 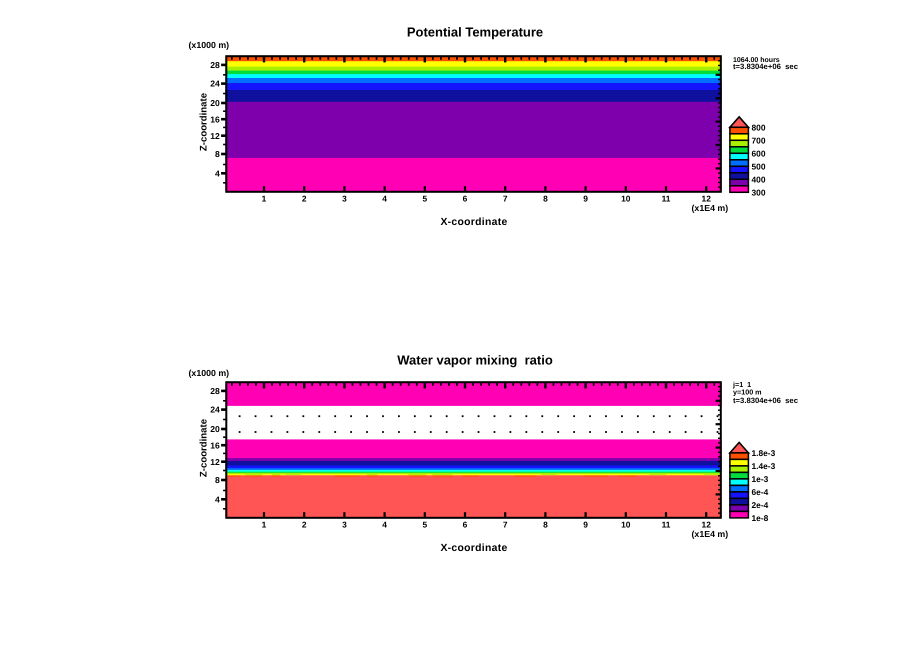 What do you see at coordinates (741, 384) in the screenshot?
I see `svg-text: j=1 1` at bounding box center [741, 384].